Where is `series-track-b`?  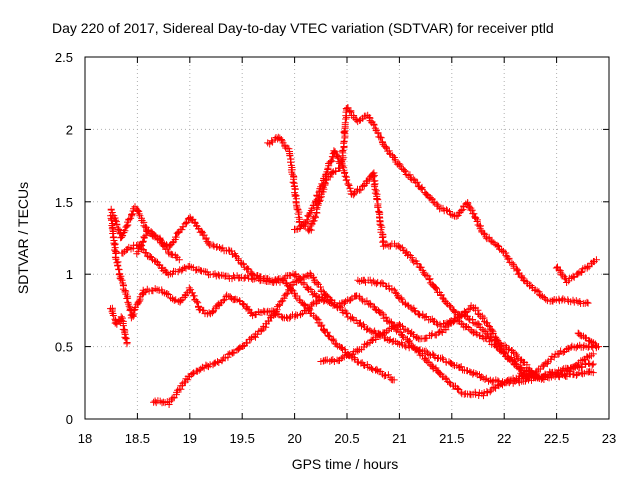 series-track-b is located at coordinates (218, 267).